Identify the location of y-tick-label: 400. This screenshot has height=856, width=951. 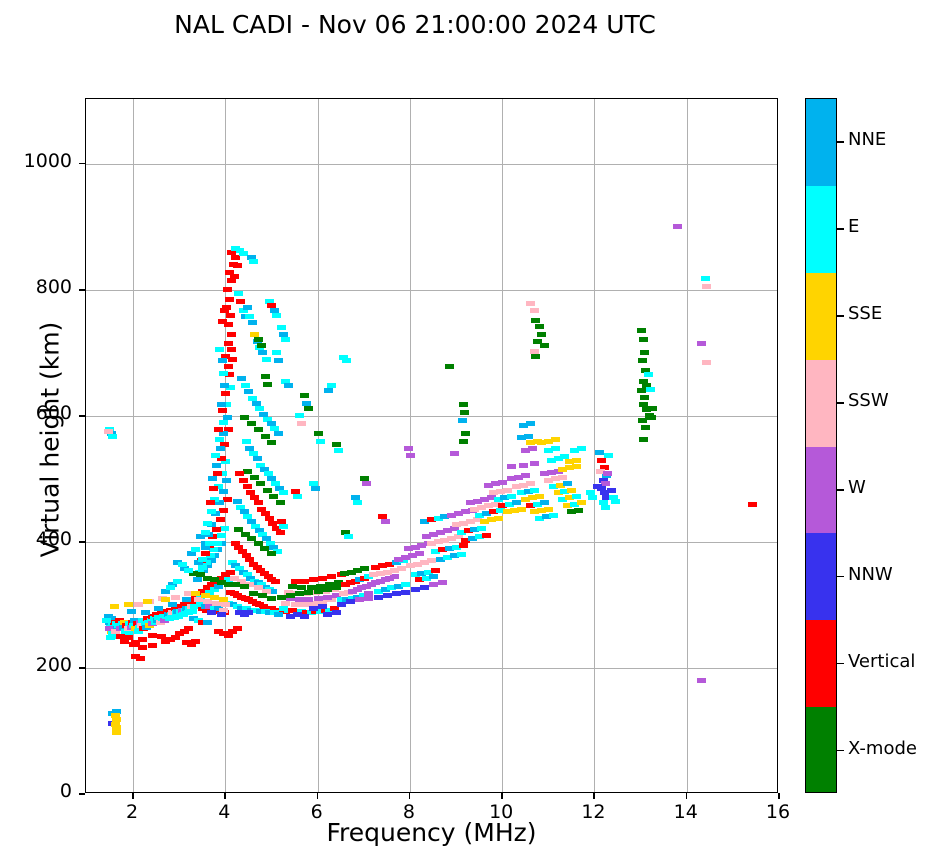
(53, 538).